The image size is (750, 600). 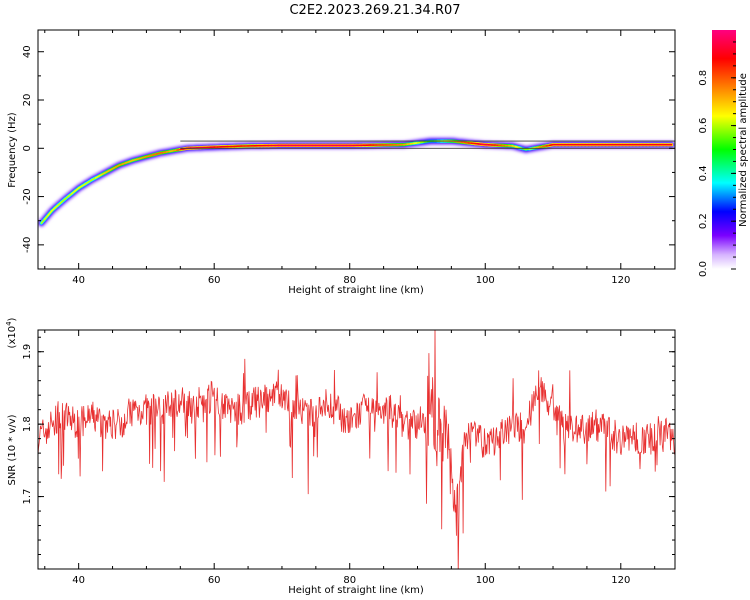 What do you see at coordinates (27, 424) in the screenshot?
I see `snr-y-tick-label: 1.8` at bounding box center [27, 424].